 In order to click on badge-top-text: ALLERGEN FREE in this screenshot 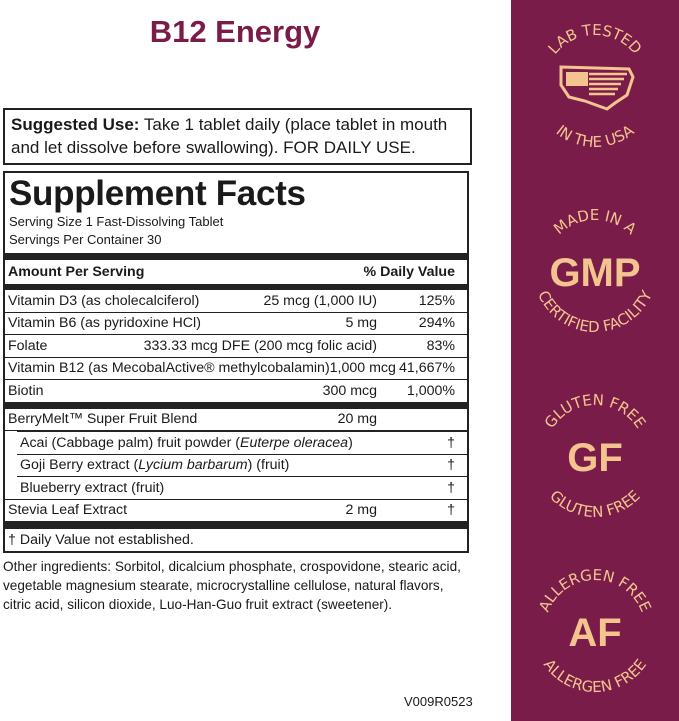, I will do `click(595, 590)`.